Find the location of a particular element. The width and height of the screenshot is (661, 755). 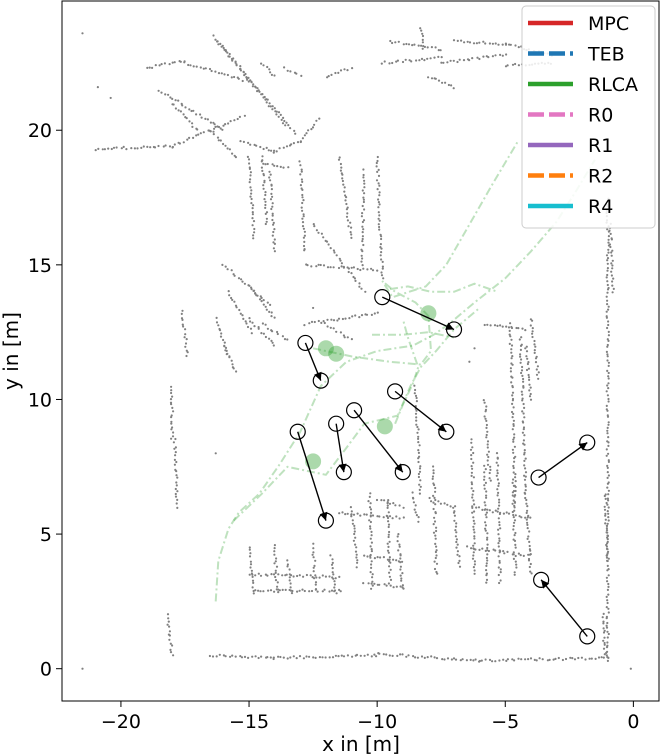

legend-entry-r4: R4 is located at coordinates (570, 207).